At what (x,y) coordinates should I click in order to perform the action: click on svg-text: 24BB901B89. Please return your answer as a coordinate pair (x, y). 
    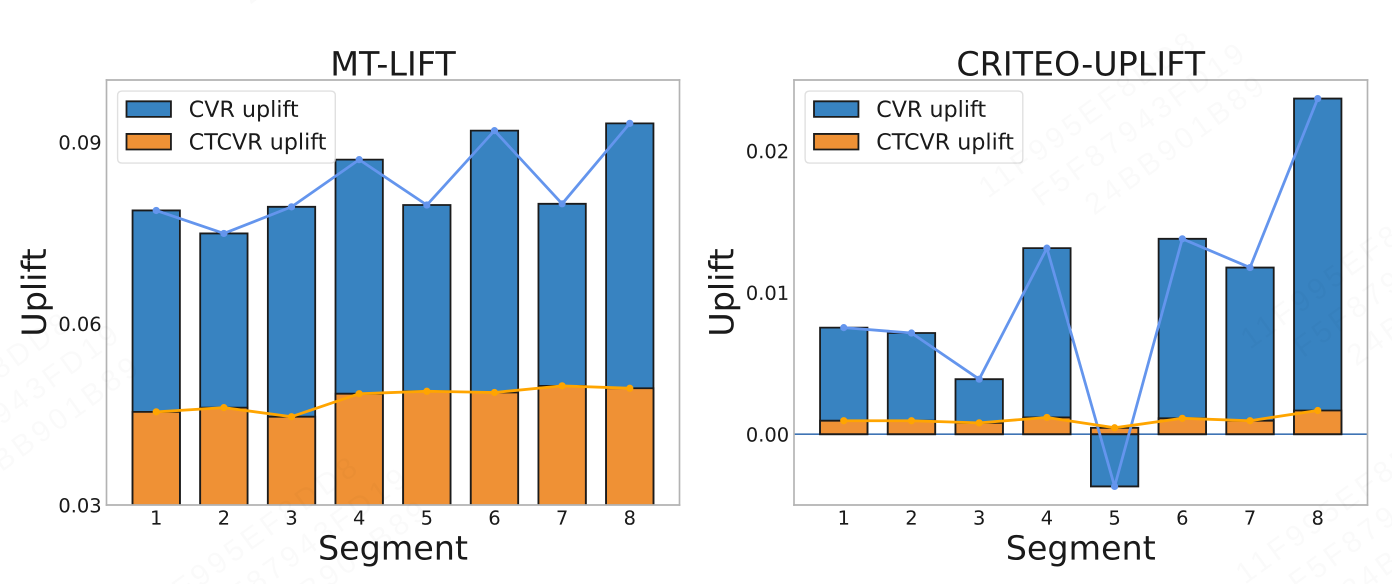
    Looking at the image, I should click on (332, 5).